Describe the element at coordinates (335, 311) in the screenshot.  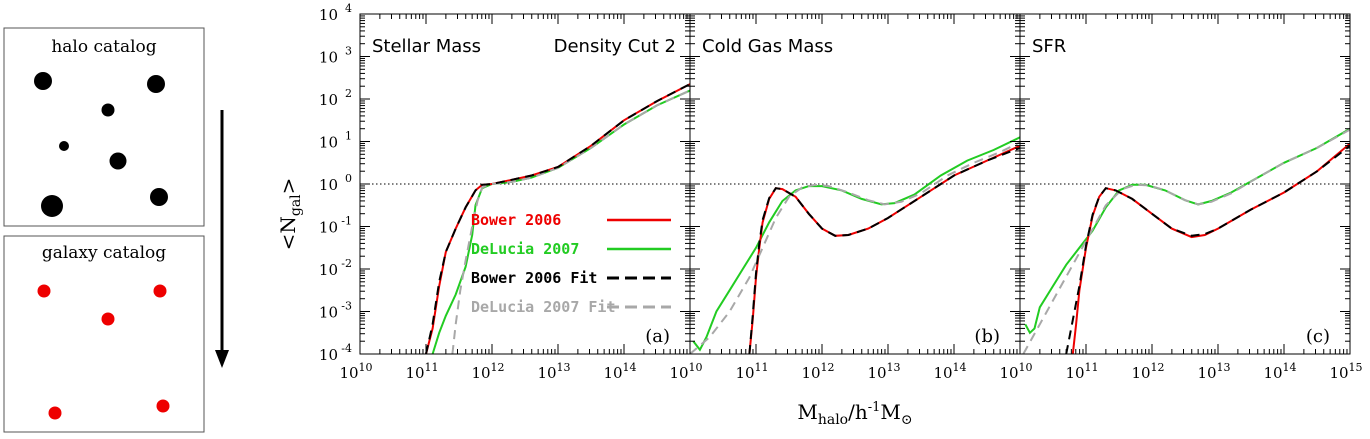
I see `y-tick-label: 10 -3` at that location.